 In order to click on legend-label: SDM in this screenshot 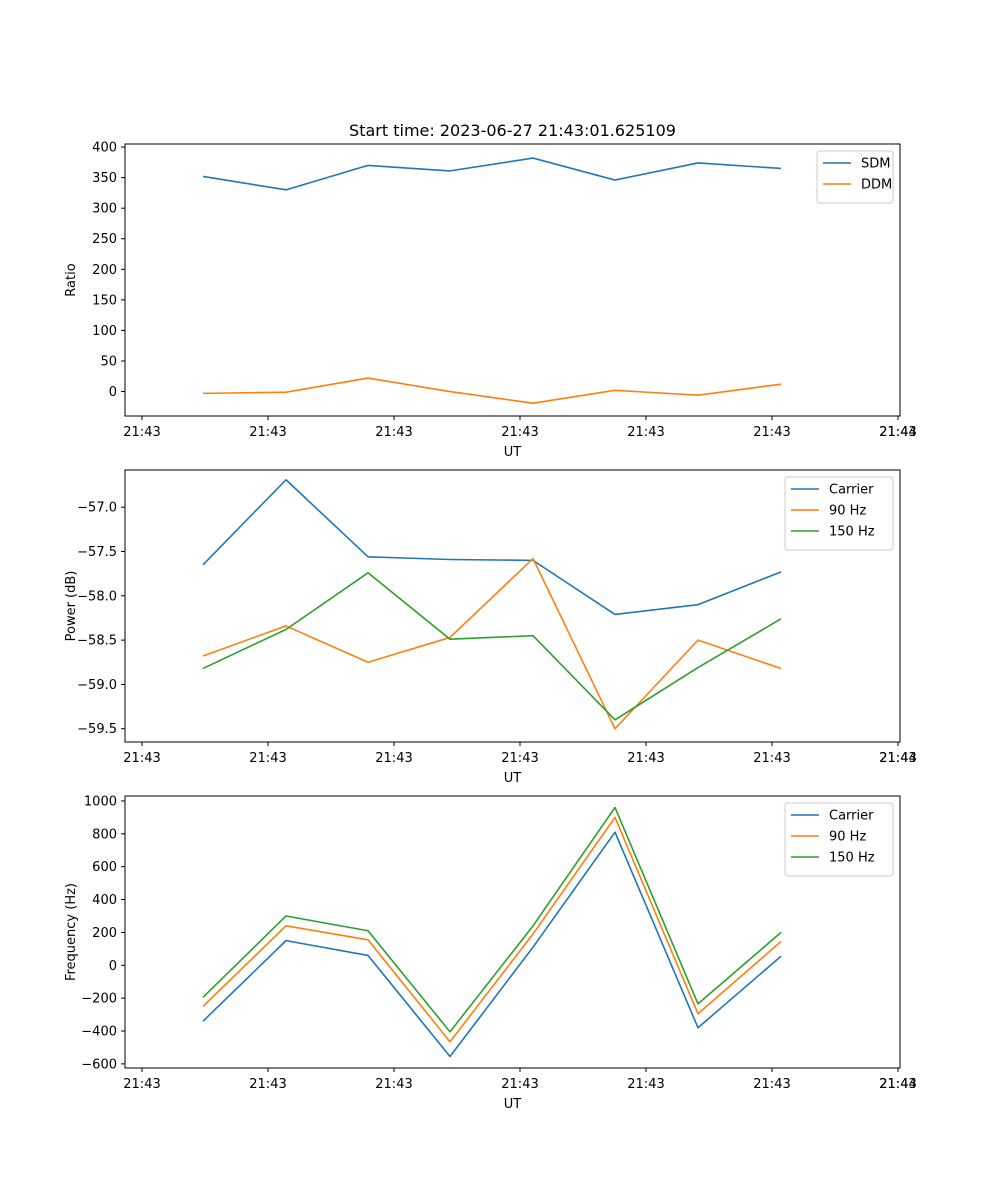, I will do `click(875, 164)`.